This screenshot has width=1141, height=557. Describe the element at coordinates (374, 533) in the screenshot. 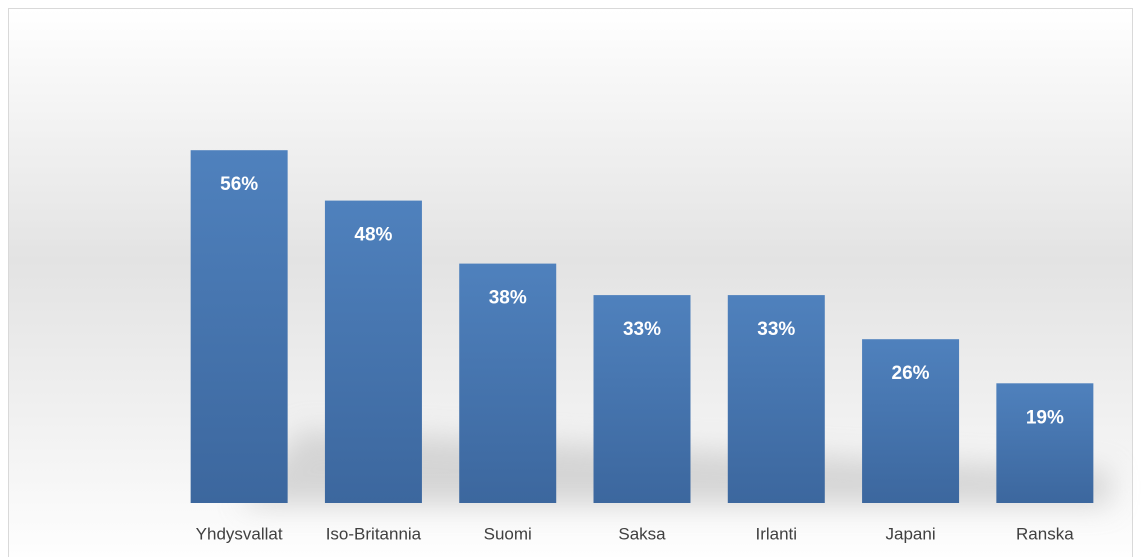

I see `x-tick-label: Iso-Britannia` at that location.